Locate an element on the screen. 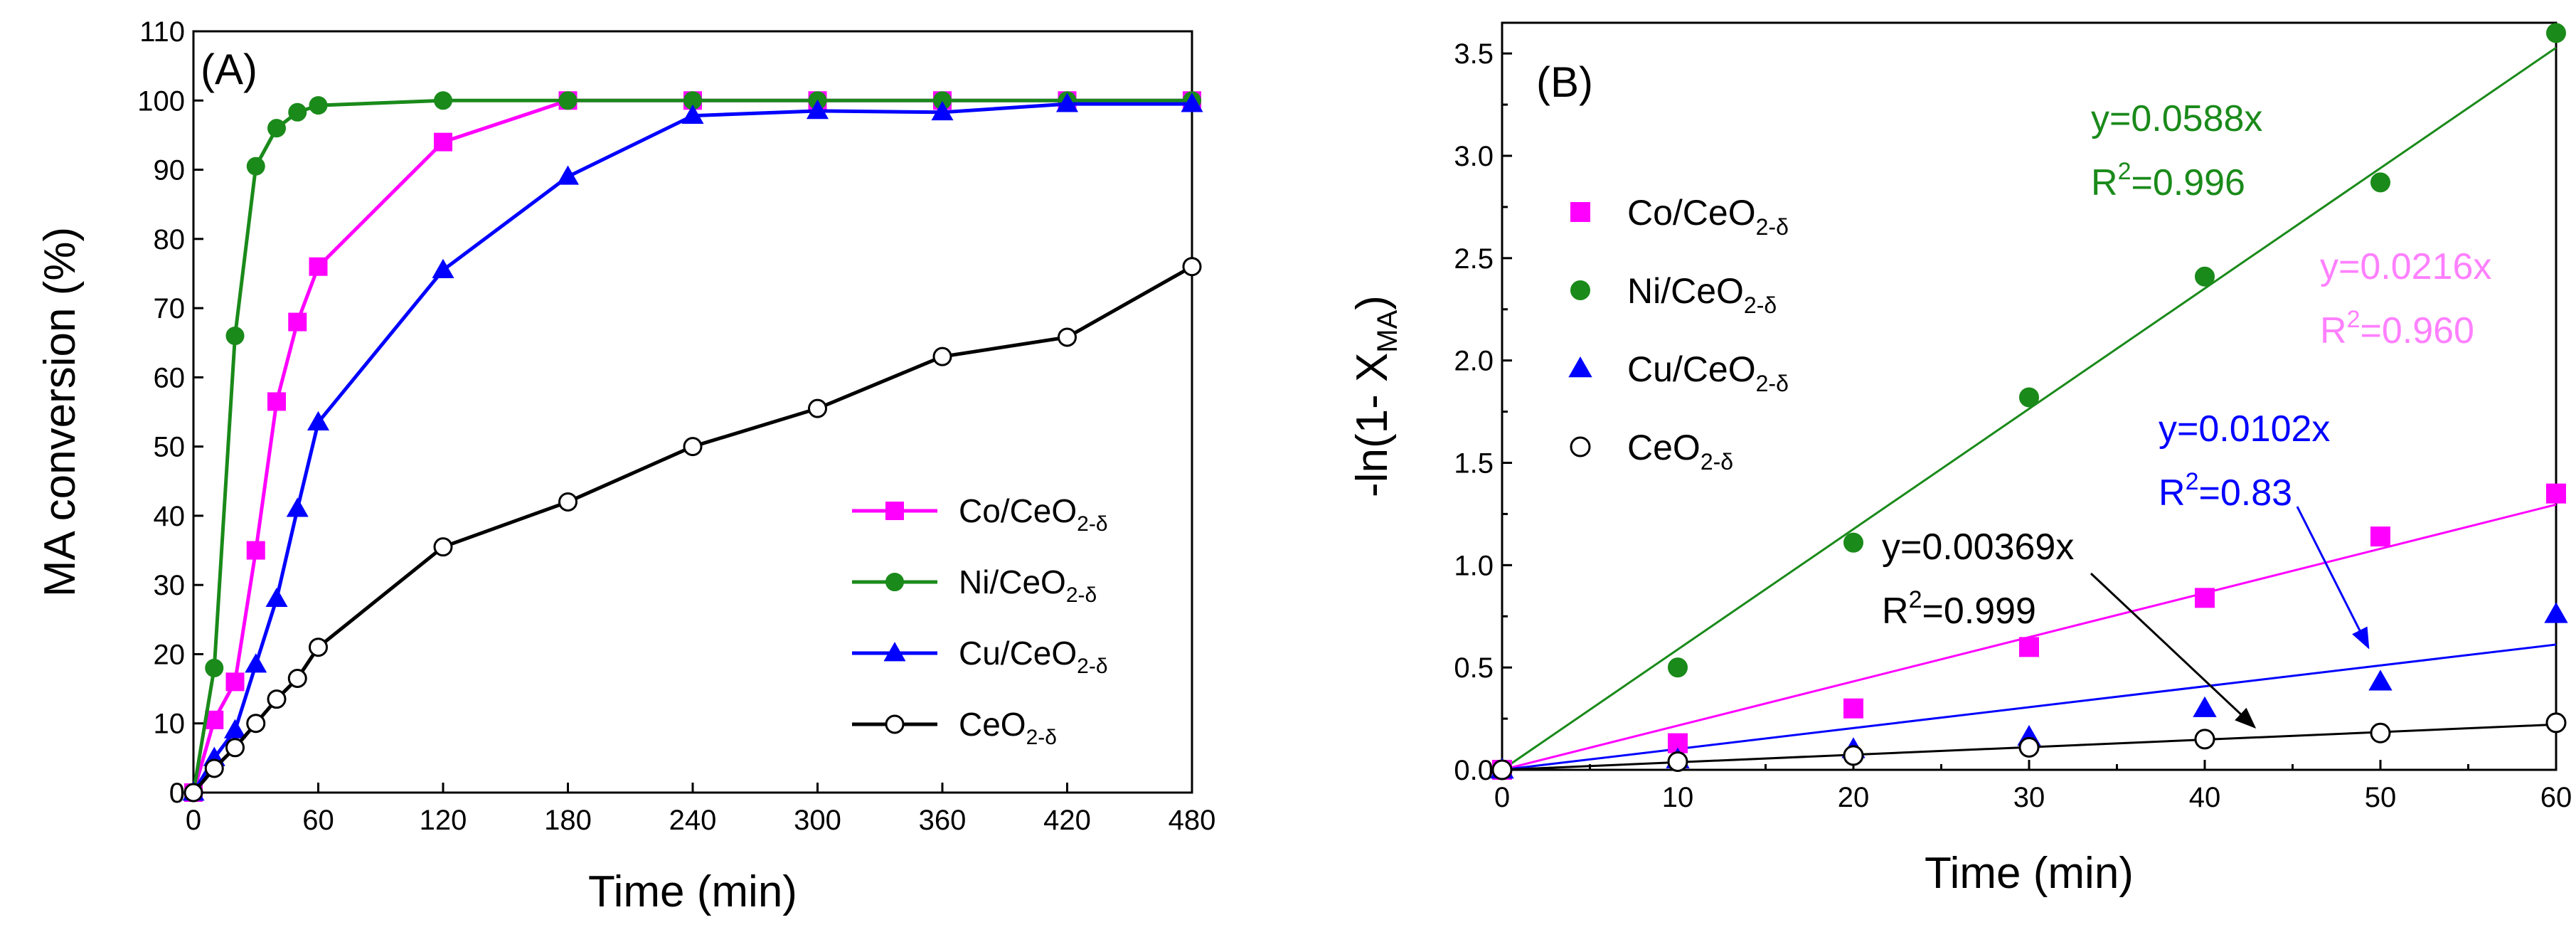  fit-r-squared-value: =0.996 is located at coordinates (2188, 182).